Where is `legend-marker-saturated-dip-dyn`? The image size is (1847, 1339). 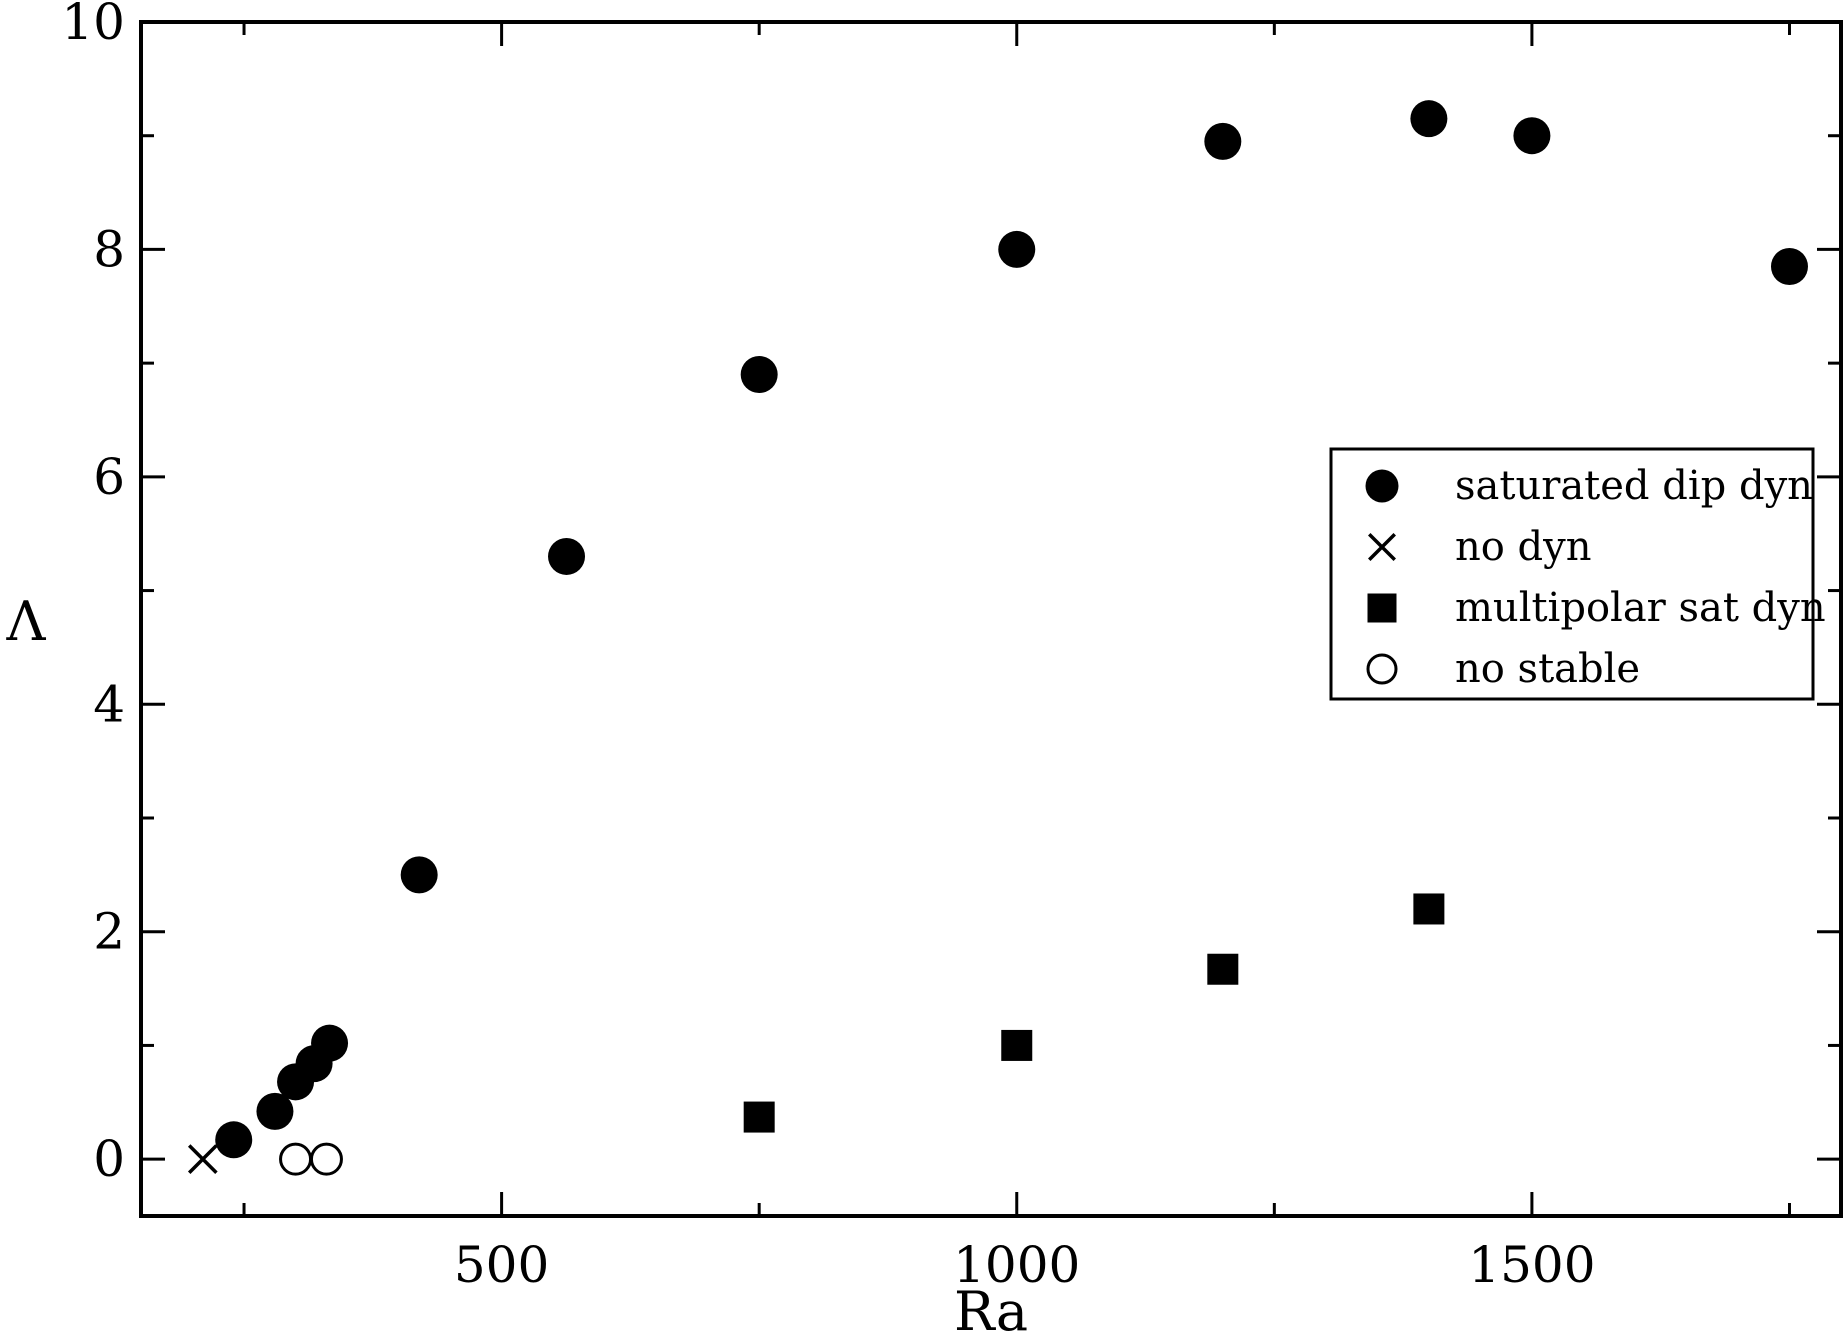 legend-marker-saturated-dip-dyn is located at coordinates (1382, 486).